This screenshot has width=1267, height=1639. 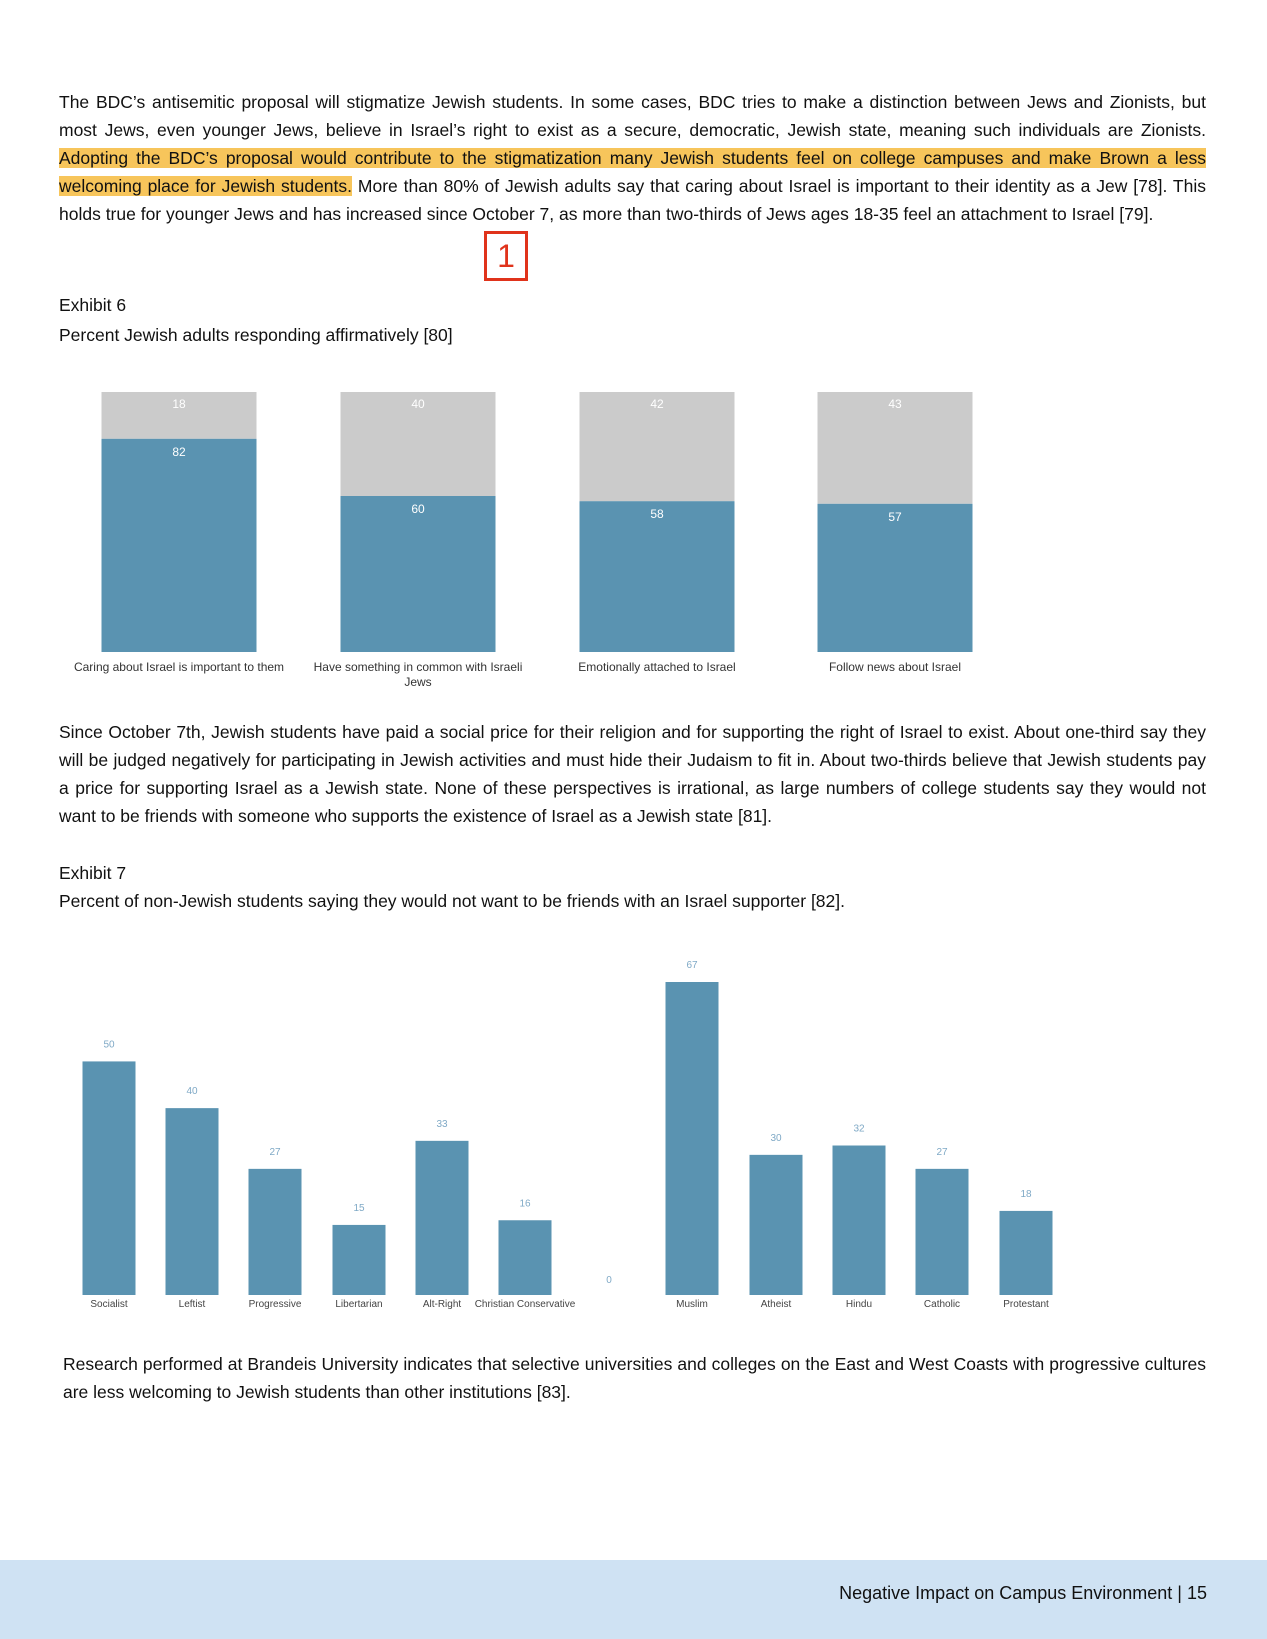 What do you see at coordinates (358, 1304) in the screenshot?
I see `category-label: Libertarian` at bounding box center [358, 1304].